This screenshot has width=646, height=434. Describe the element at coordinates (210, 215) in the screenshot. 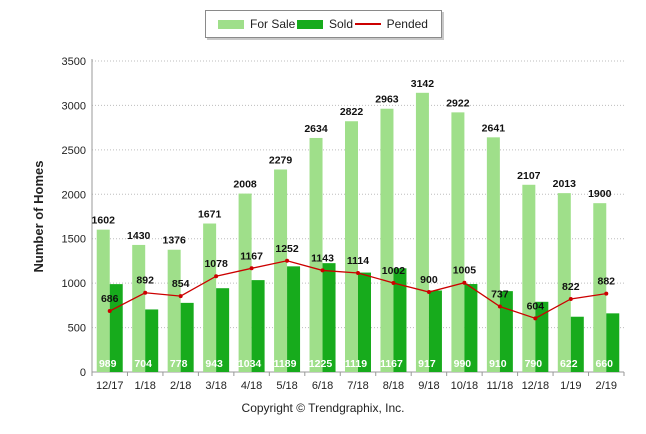

I see `for-sale-data-label: 1671` at that location.